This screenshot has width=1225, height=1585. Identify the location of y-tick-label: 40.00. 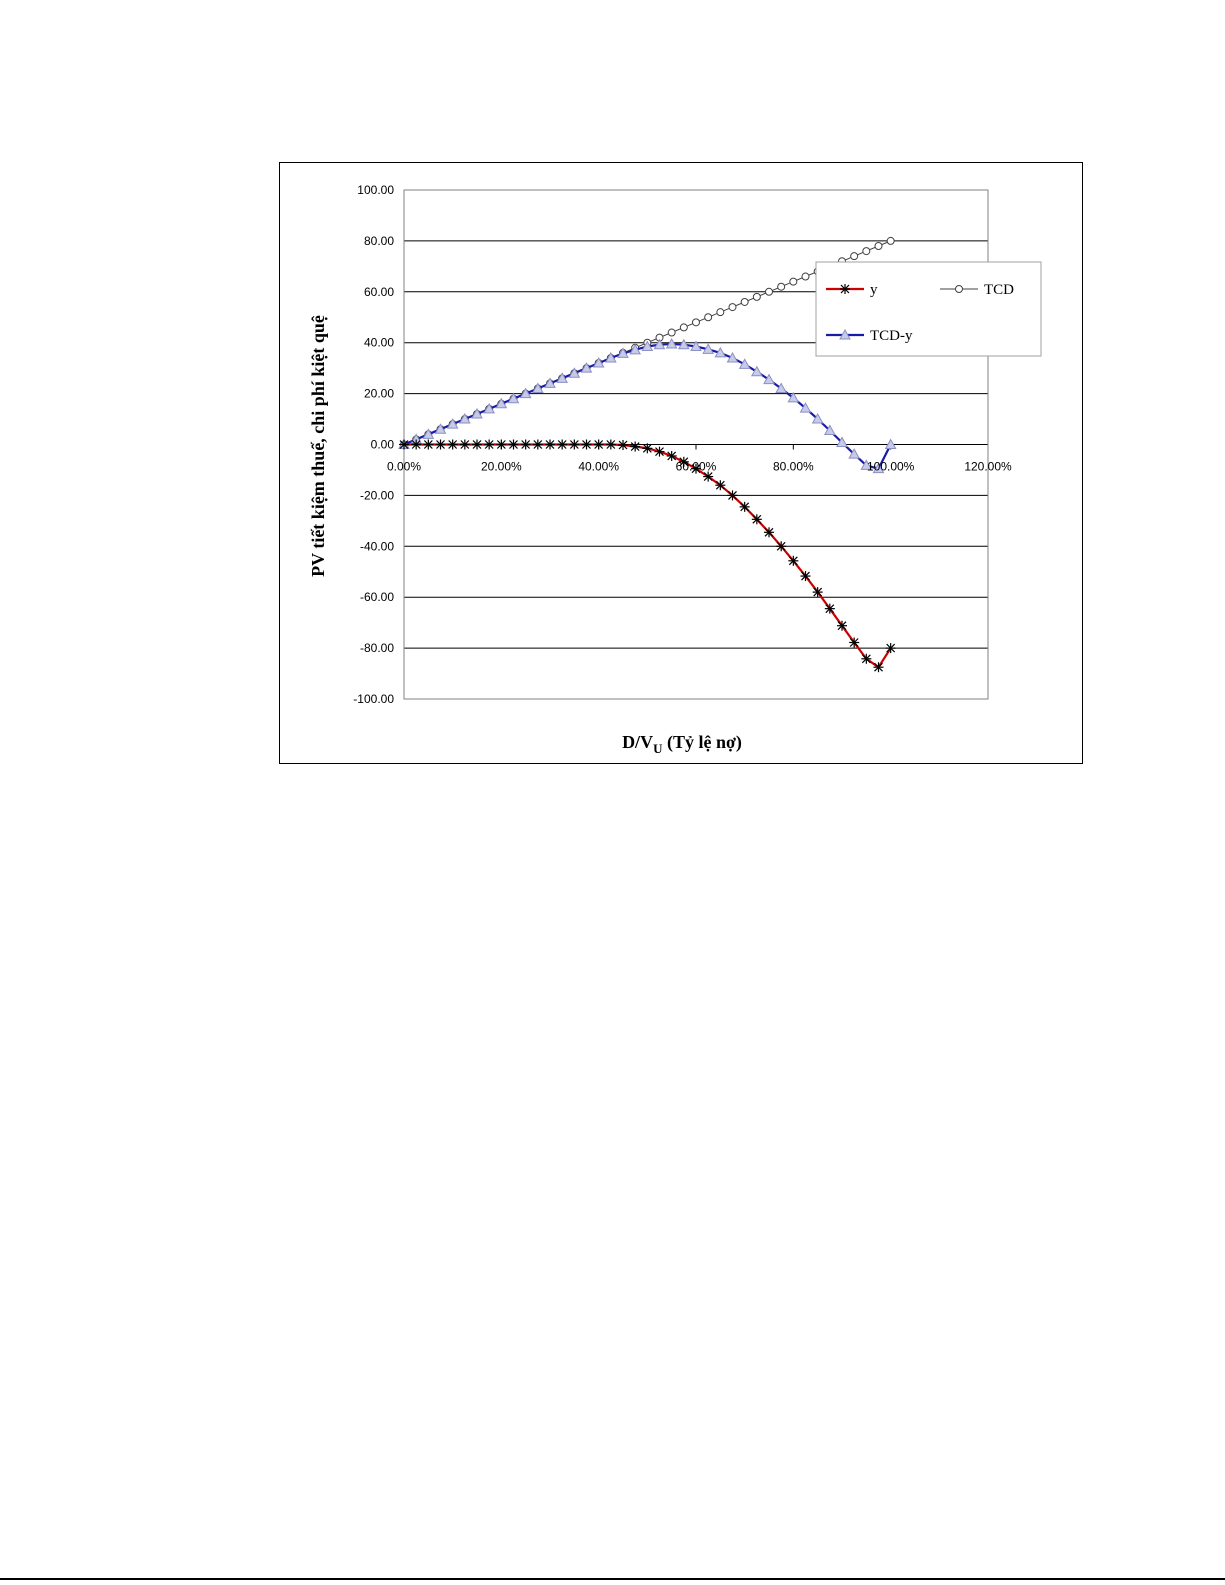
(379, 343).